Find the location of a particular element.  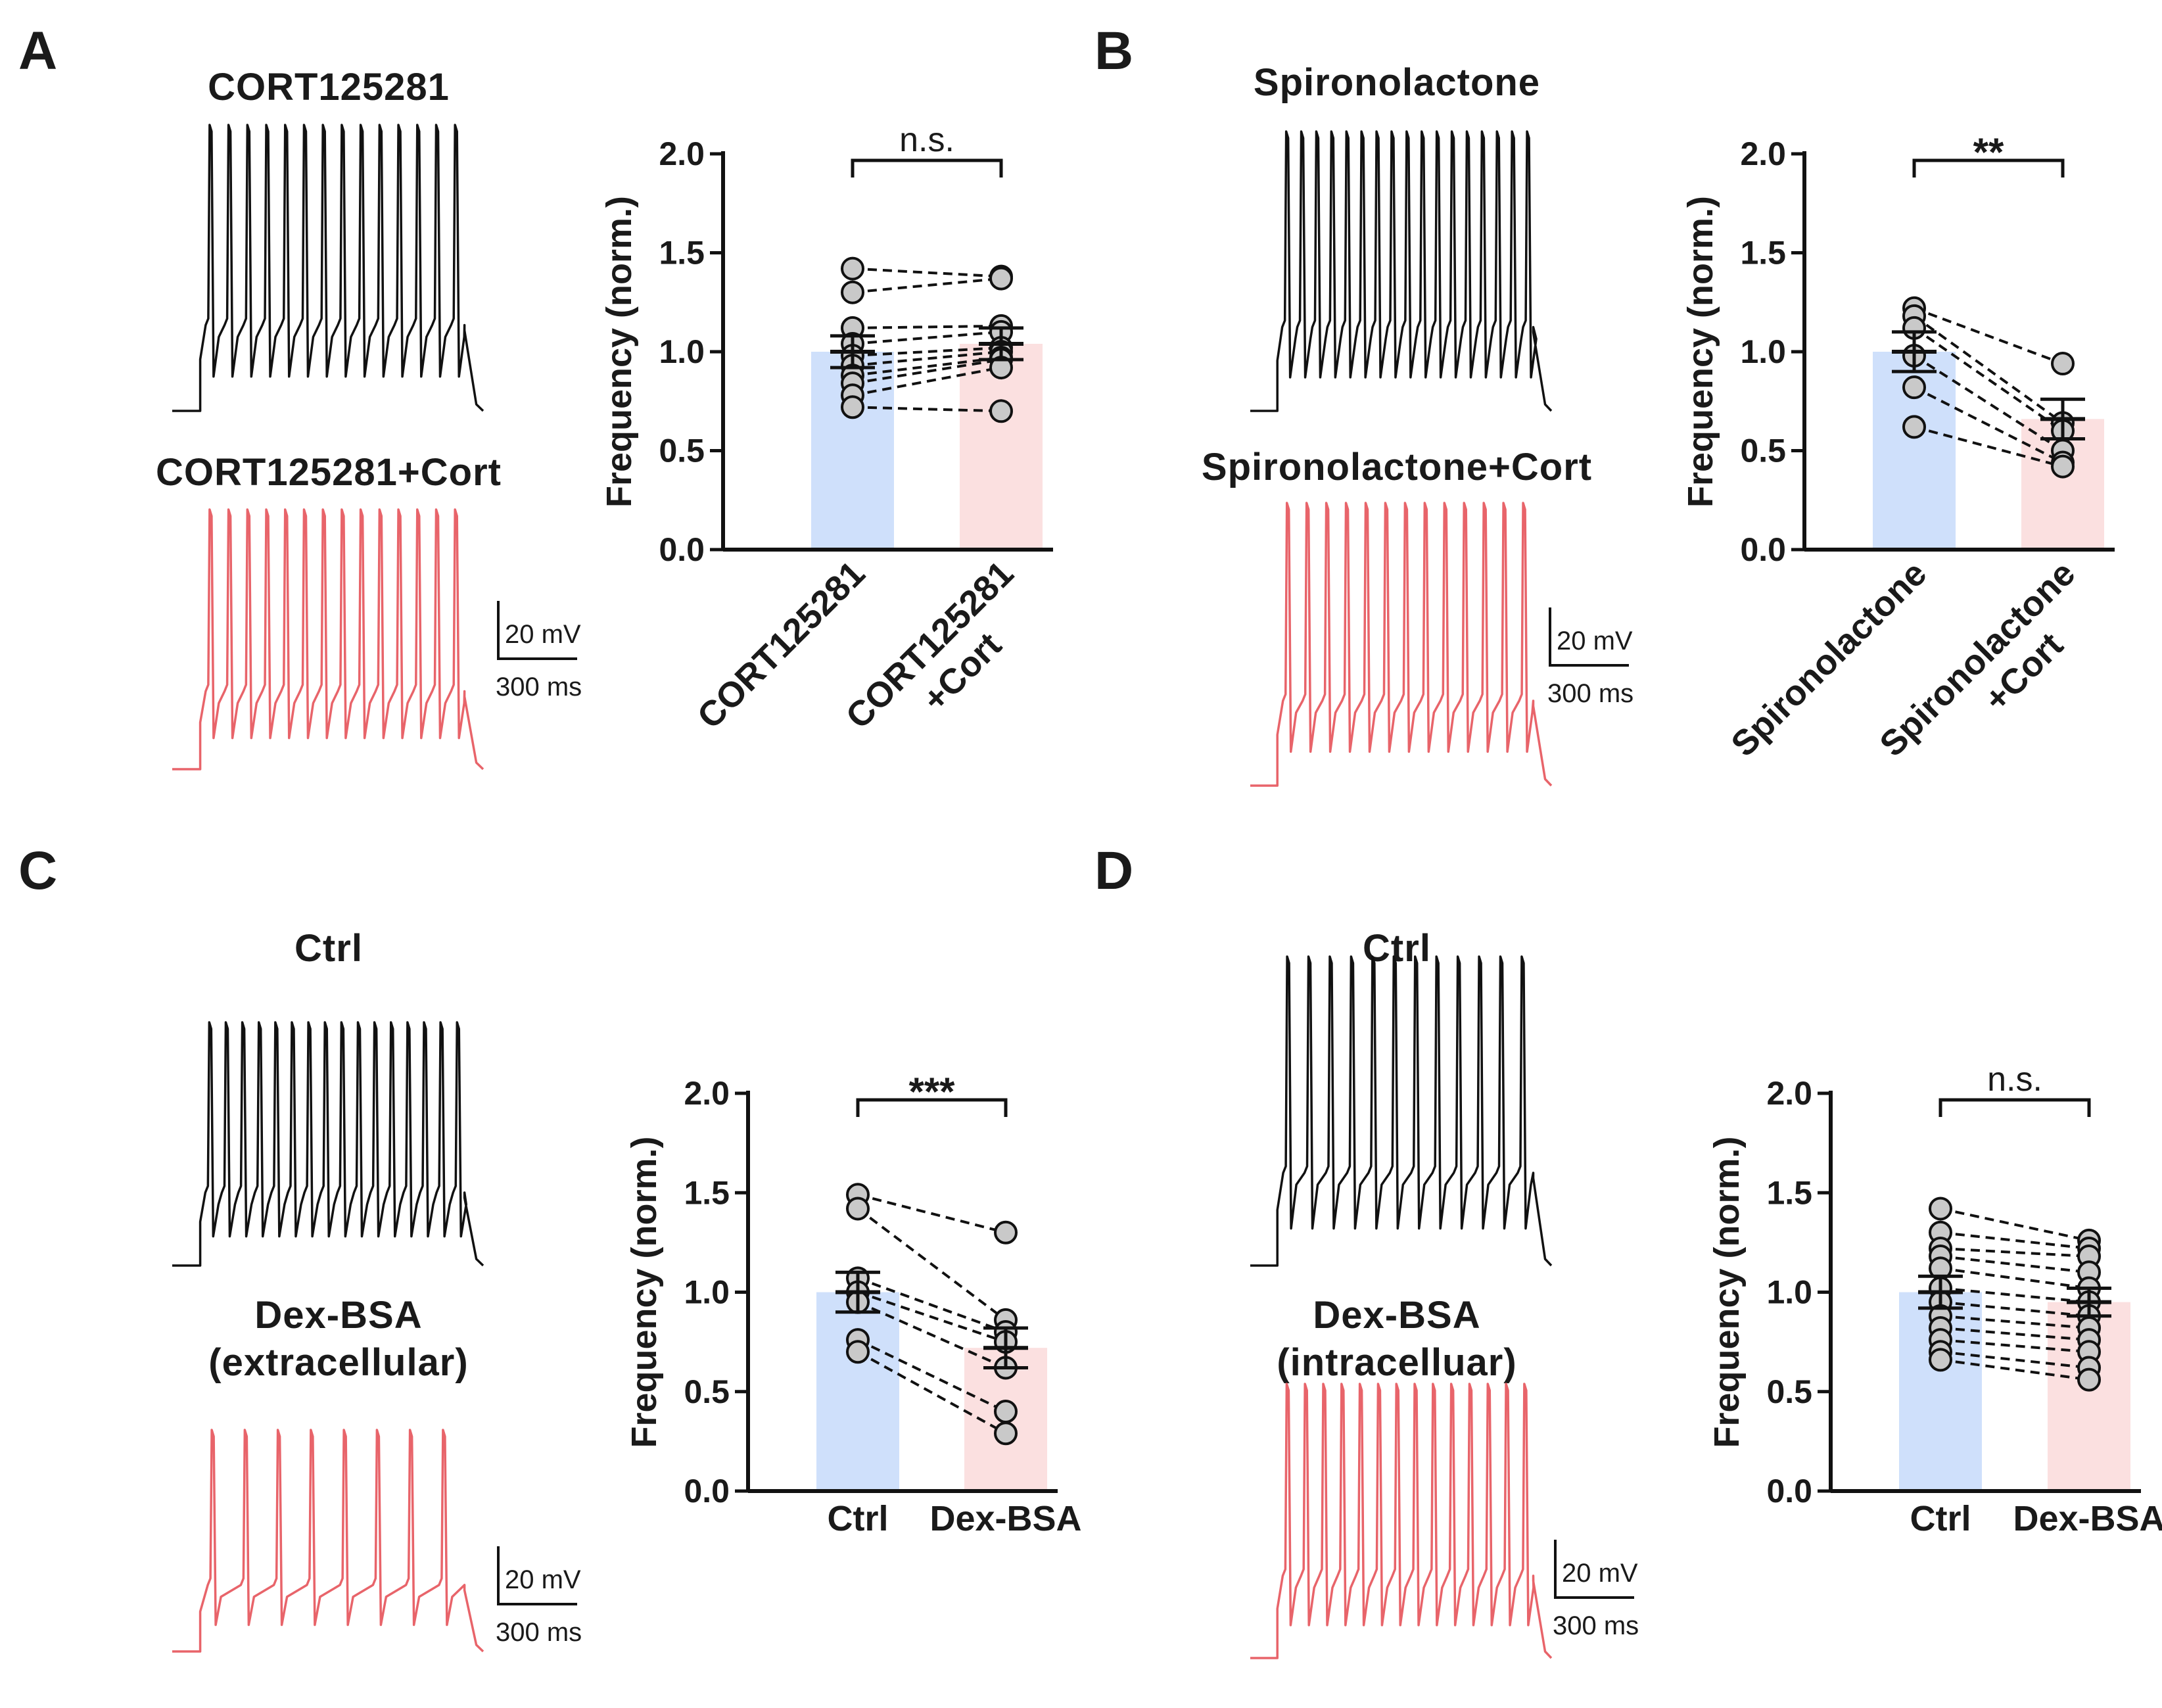

trace-title-control: Ctrl is located at coordinates (328, 948).